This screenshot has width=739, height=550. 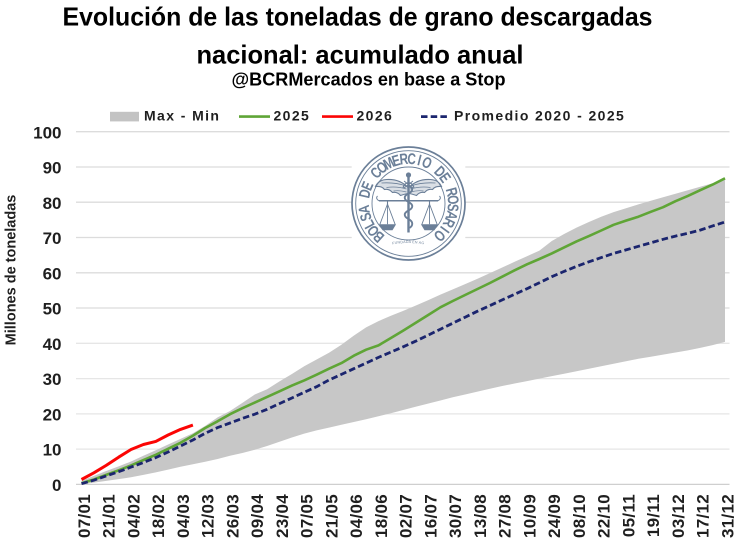 I want to click on svg-text: 50, so click(x=52, y=309).